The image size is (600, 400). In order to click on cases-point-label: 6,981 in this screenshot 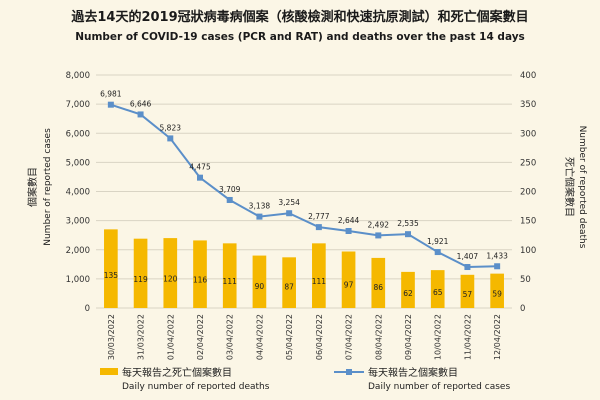, I will do `click(111, 94)`.